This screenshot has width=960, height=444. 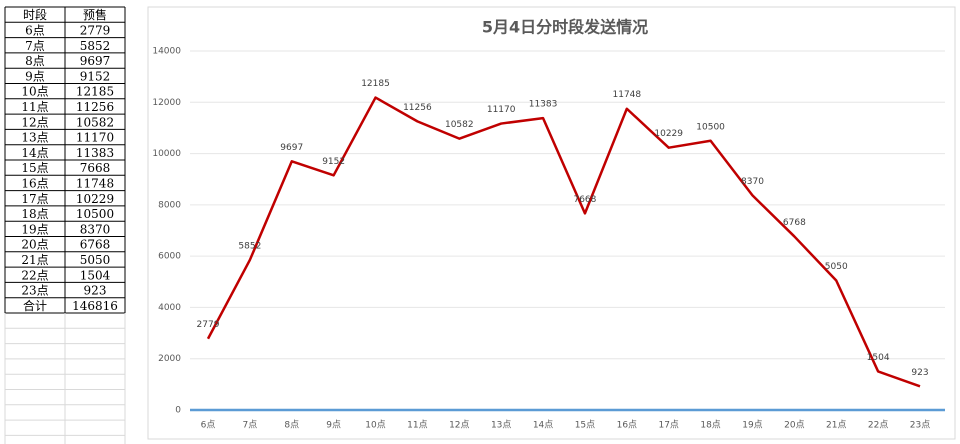 I want to click on table-cell: 1504, so click(x=95, y=275).